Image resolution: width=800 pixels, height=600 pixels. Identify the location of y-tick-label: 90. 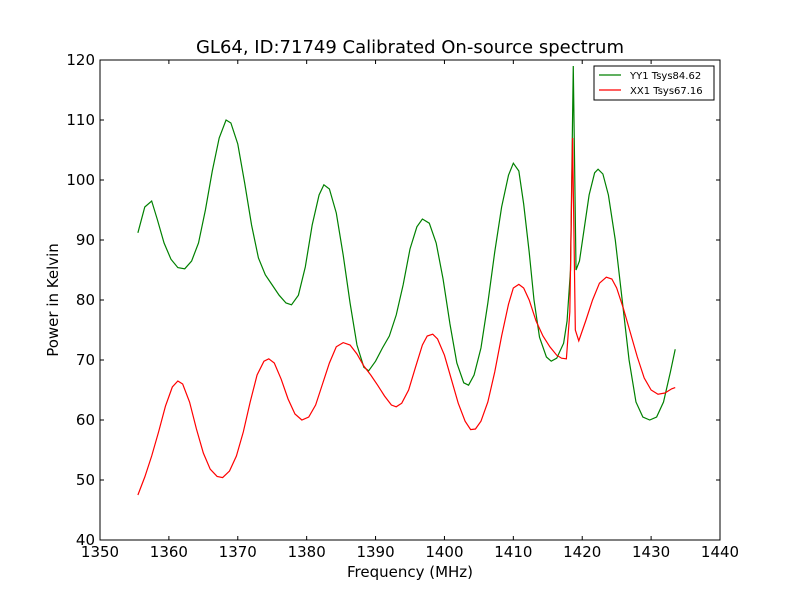
(85, 240).